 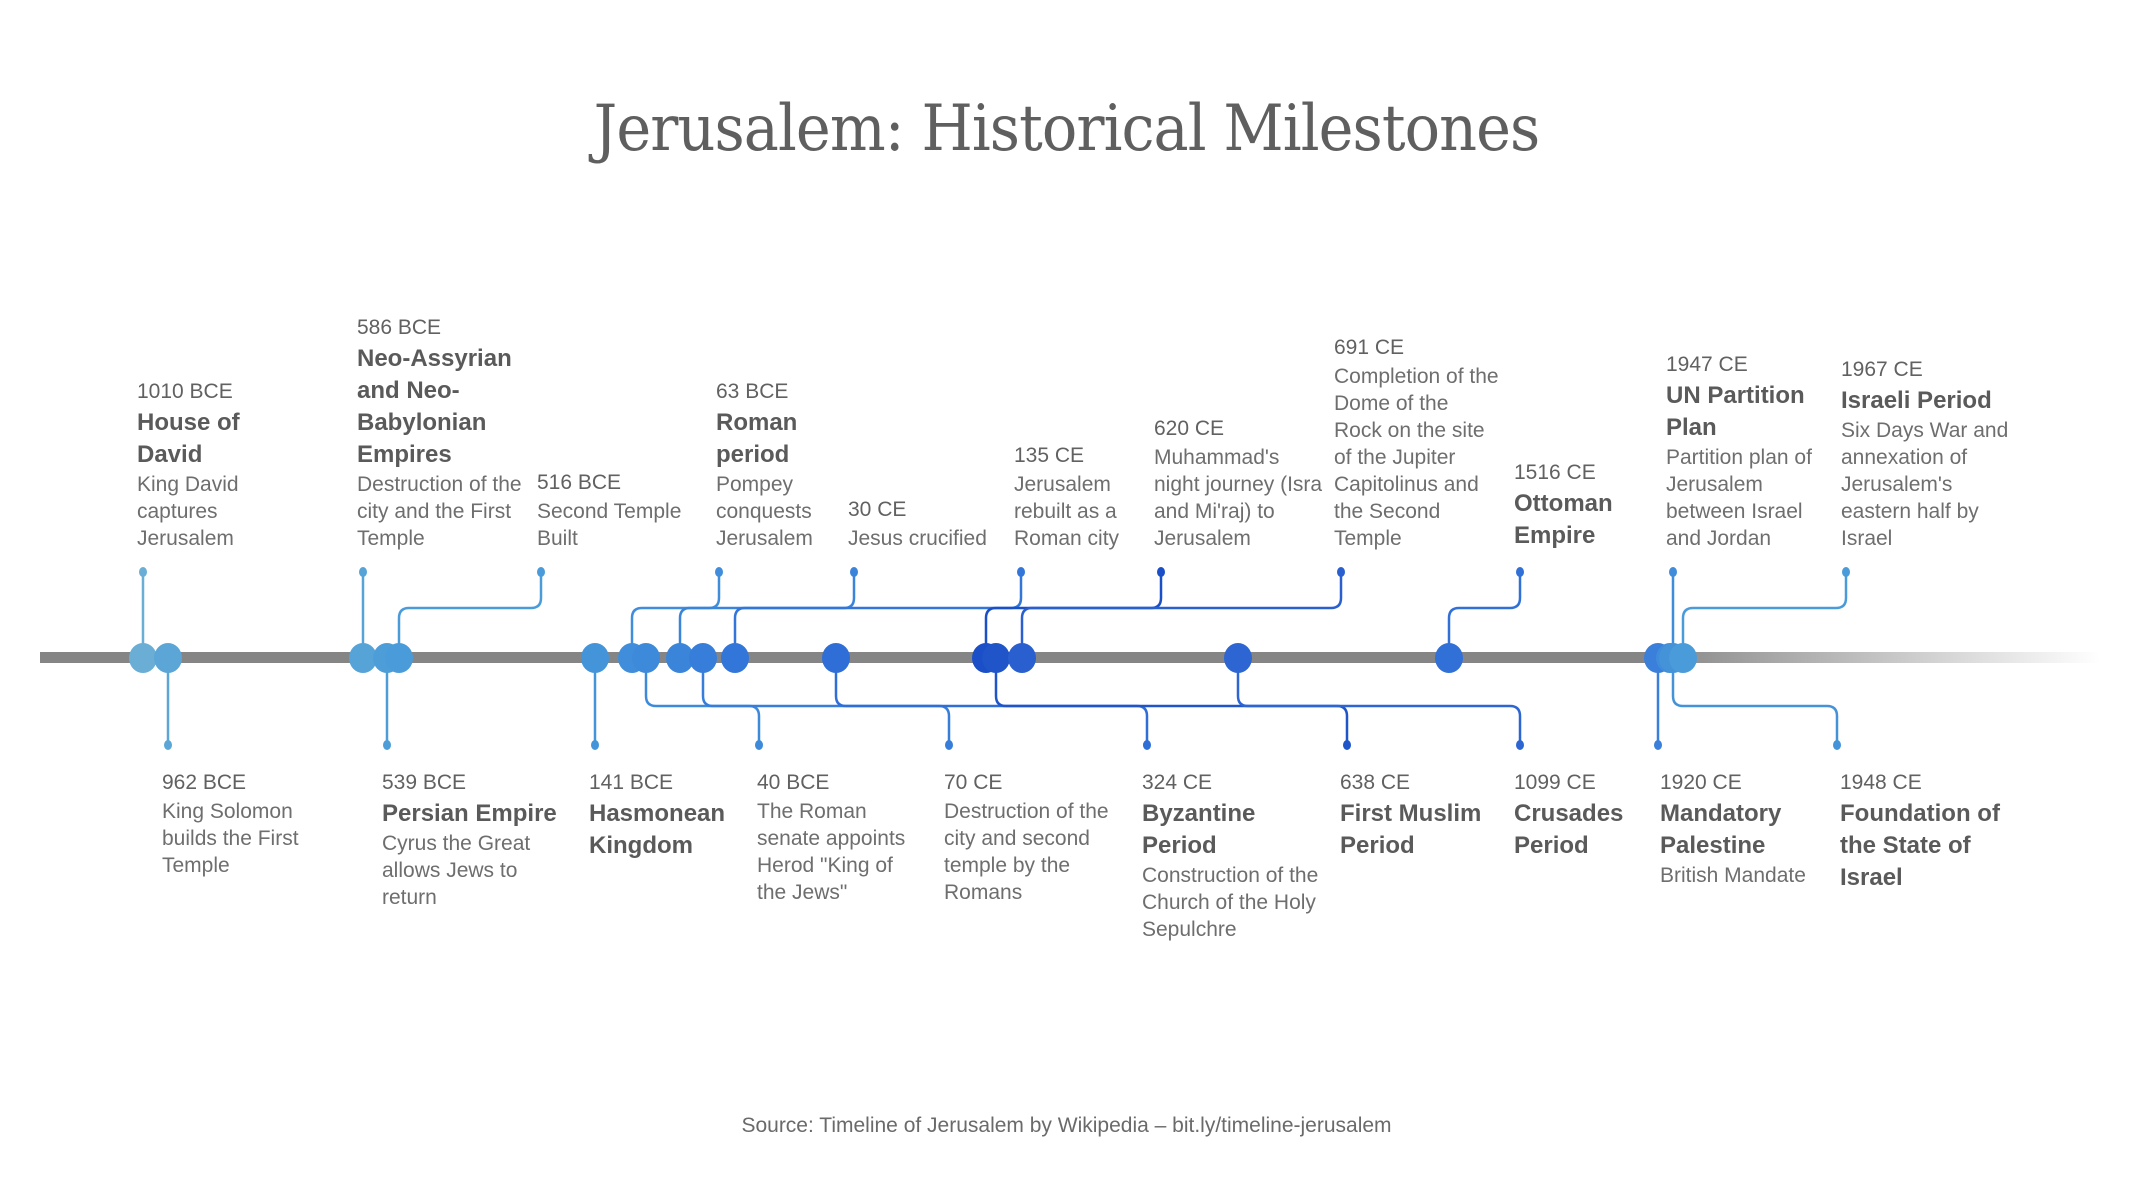 I want to click on event-name: Byzantine Period, so click(x=1199, y=829).